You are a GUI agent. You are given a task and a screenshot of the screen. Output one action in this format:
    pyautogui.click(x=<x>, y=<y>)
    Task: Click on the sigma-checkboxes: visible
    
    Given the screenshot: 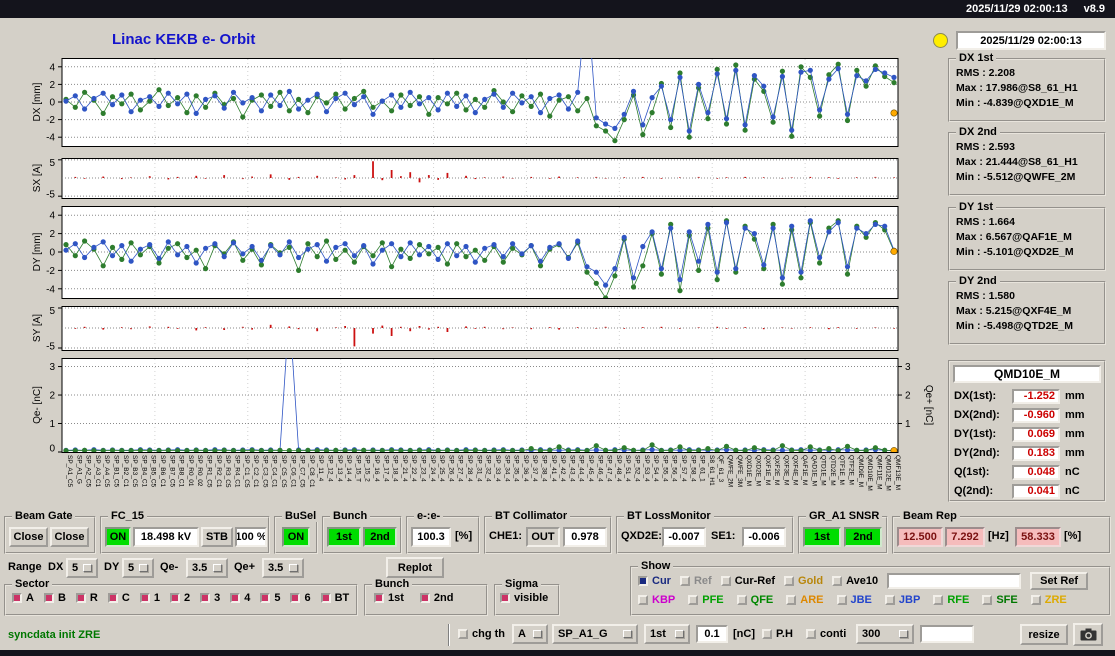 What is the action you would take?
    pyautogui.click(x=524, y=598)
    